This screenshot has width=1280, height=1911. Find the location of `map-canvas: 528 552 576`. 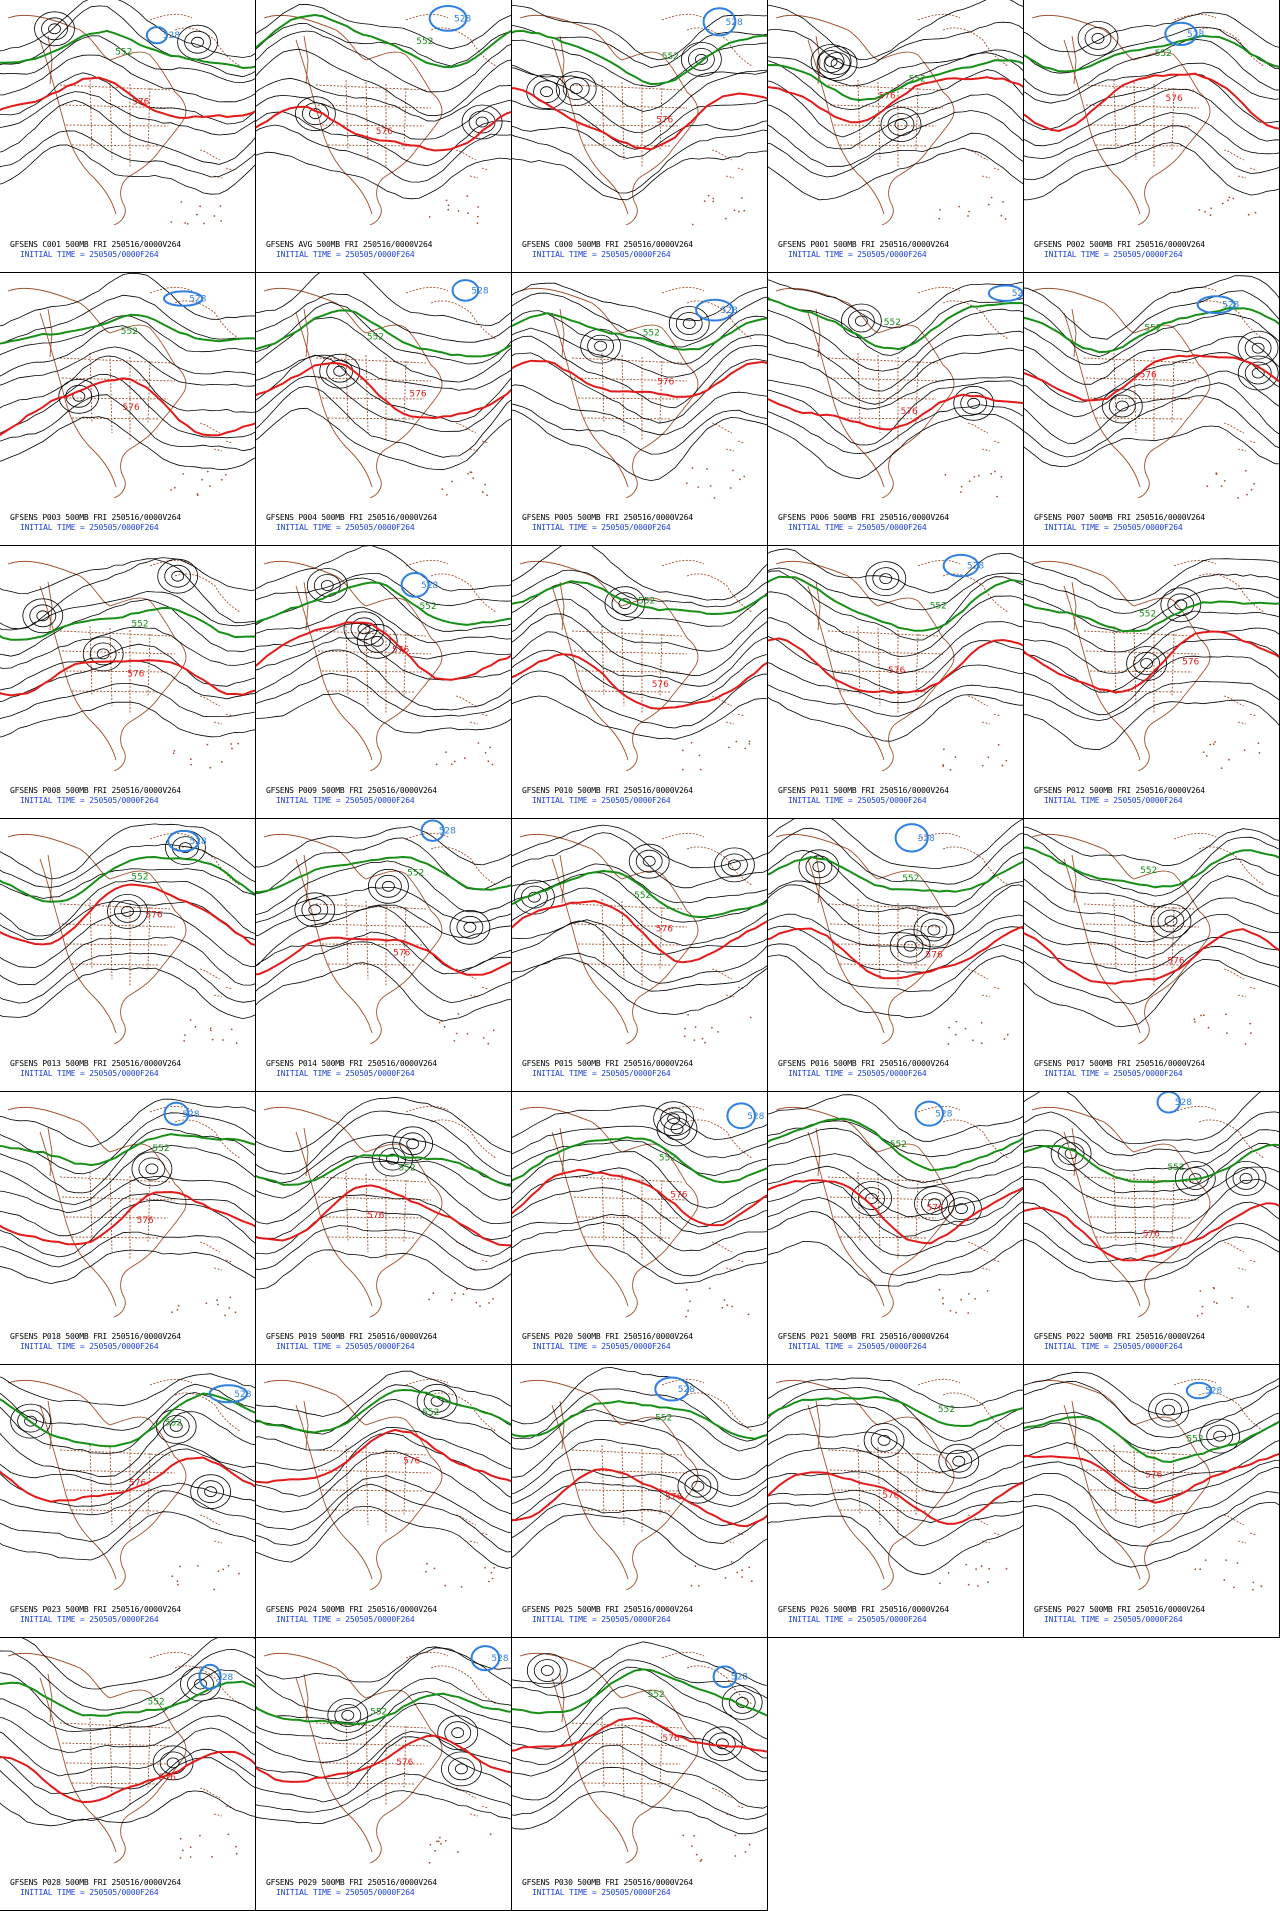

map-canvas: 528 552 576 is located at coordinates (383, 114).